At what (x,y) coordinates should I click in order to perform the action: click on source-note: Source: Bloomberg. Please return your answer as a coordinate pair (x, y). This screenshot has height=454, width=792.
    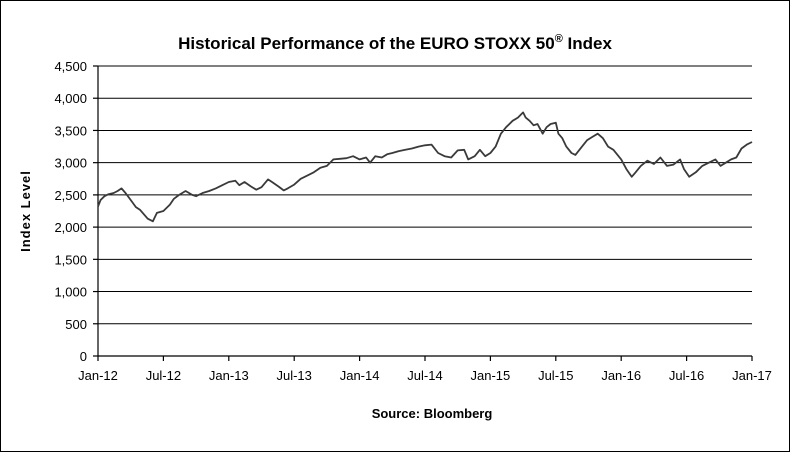
    Looking at the image, I should click on (432, 413).